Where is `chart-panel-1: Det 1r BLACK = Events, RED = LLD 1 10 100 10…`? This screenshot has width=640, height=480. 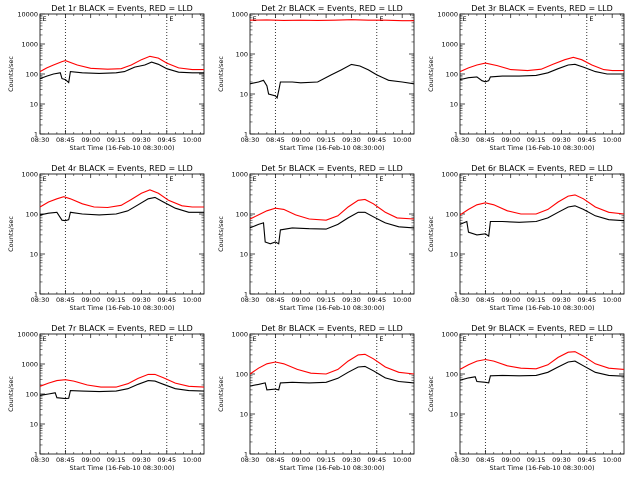 chart-panel-1: Det 1r BLACK = Events, RED = LLD 1 10 100 10… is located at coordinates (106, 78).